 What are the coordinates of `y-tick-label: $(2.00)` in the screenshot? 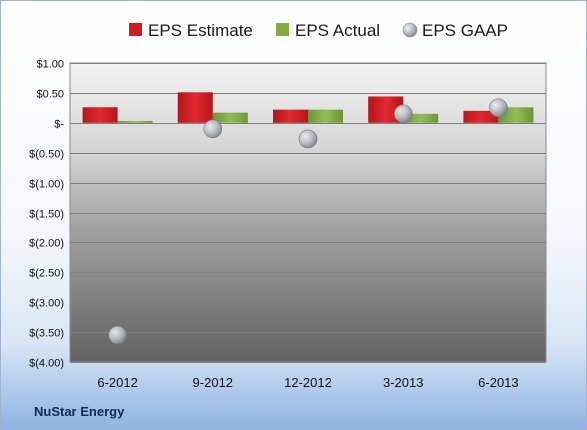 It's located at (46, 244).